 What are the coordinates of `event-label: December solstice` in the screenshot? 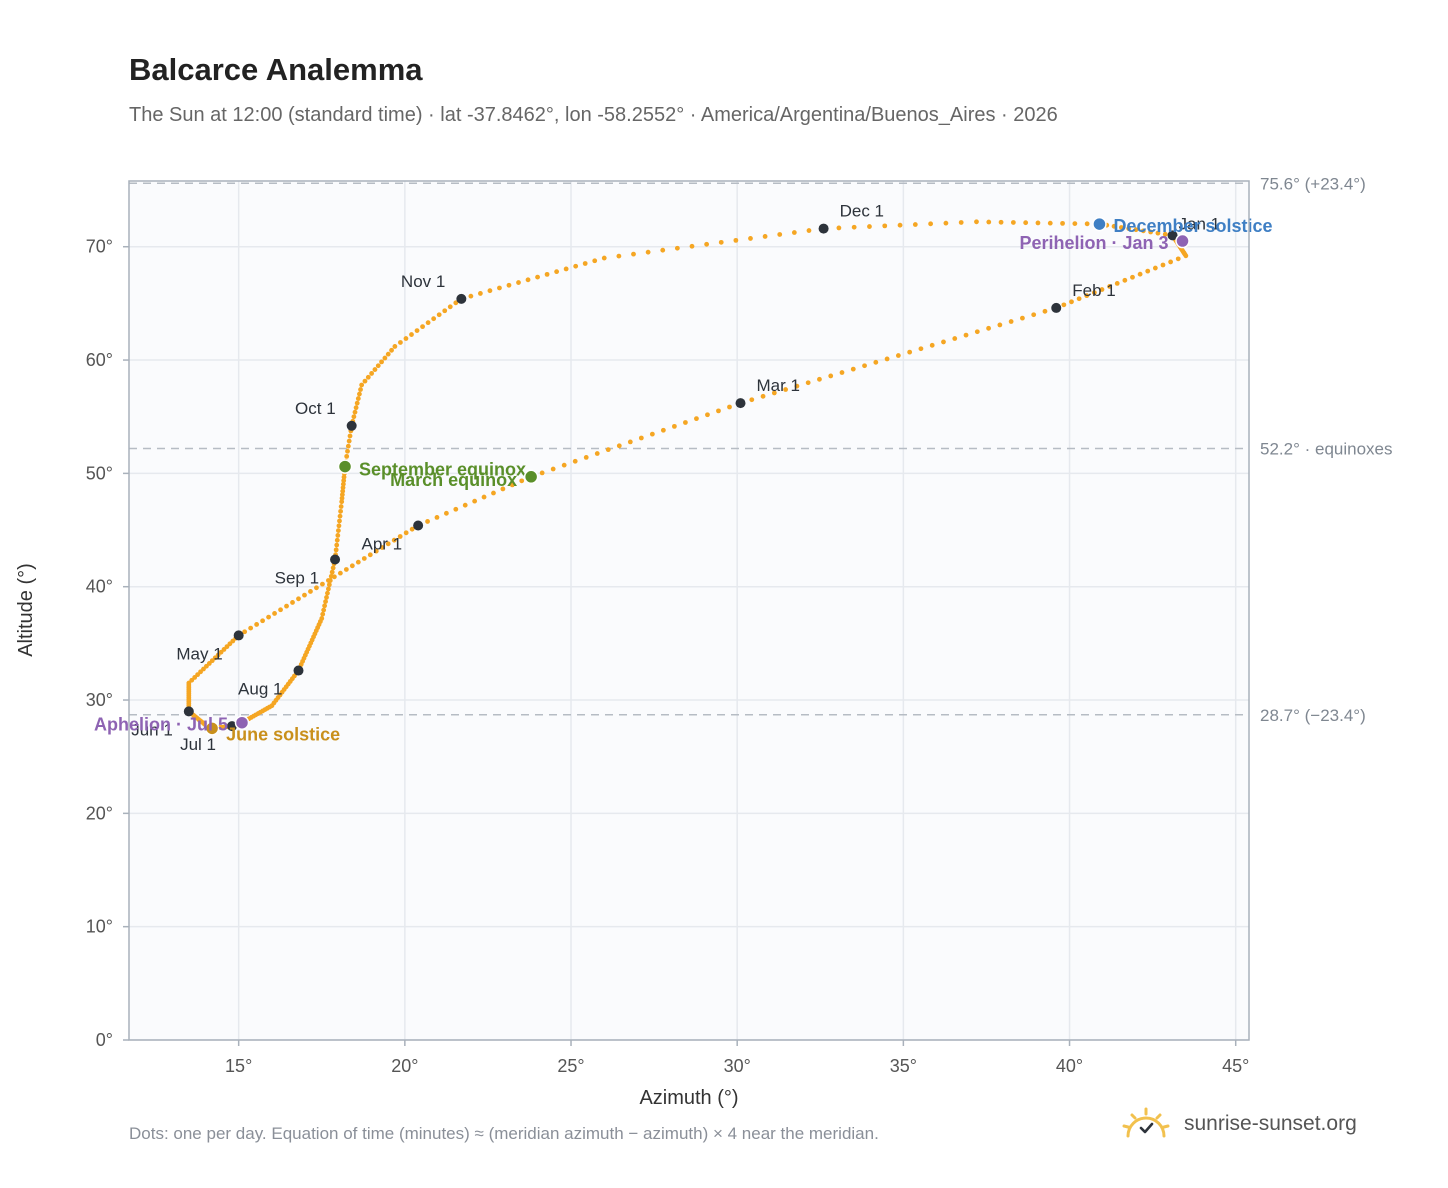 It's located at (1192, 226).